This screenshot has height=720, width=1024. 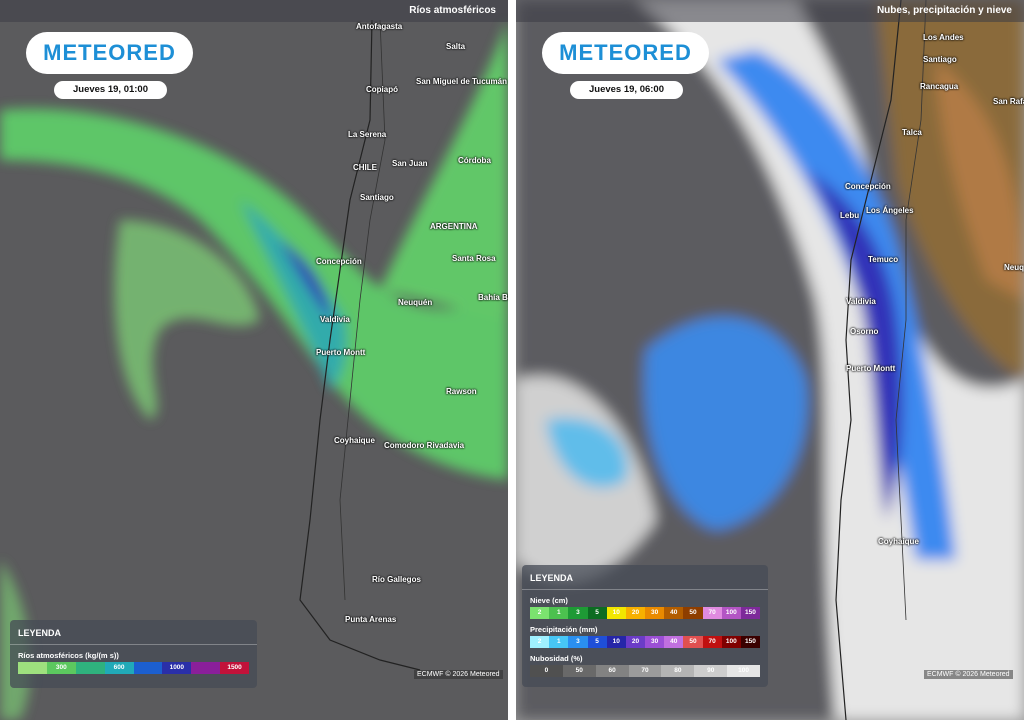 I want to click on scale-label: Precipitación (mm), so click(x=564, y=629).